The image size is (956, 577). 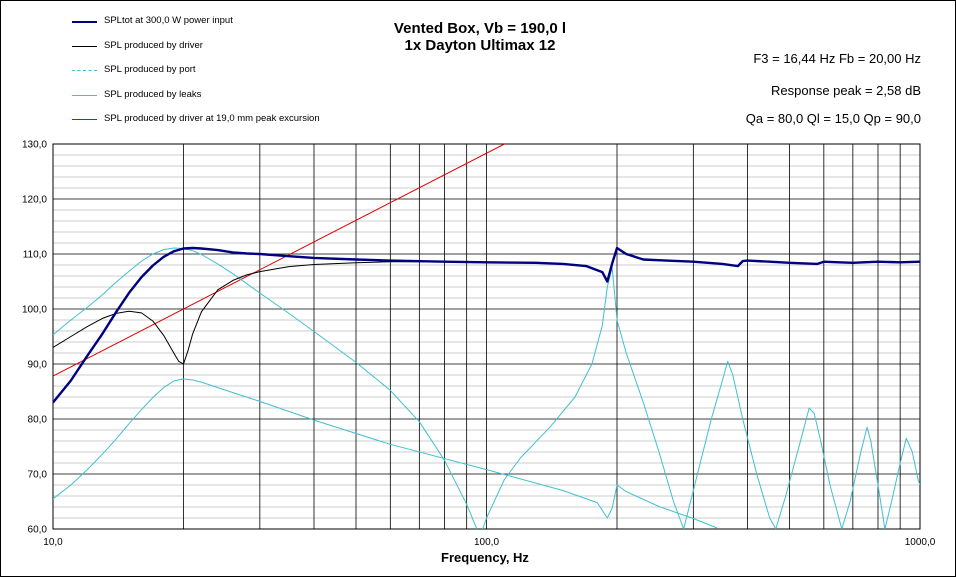 What do you see at coordinates (34, 145) in the screenshot?
I see `y-tick-label: 130,0` at bounding box center [34, 145].